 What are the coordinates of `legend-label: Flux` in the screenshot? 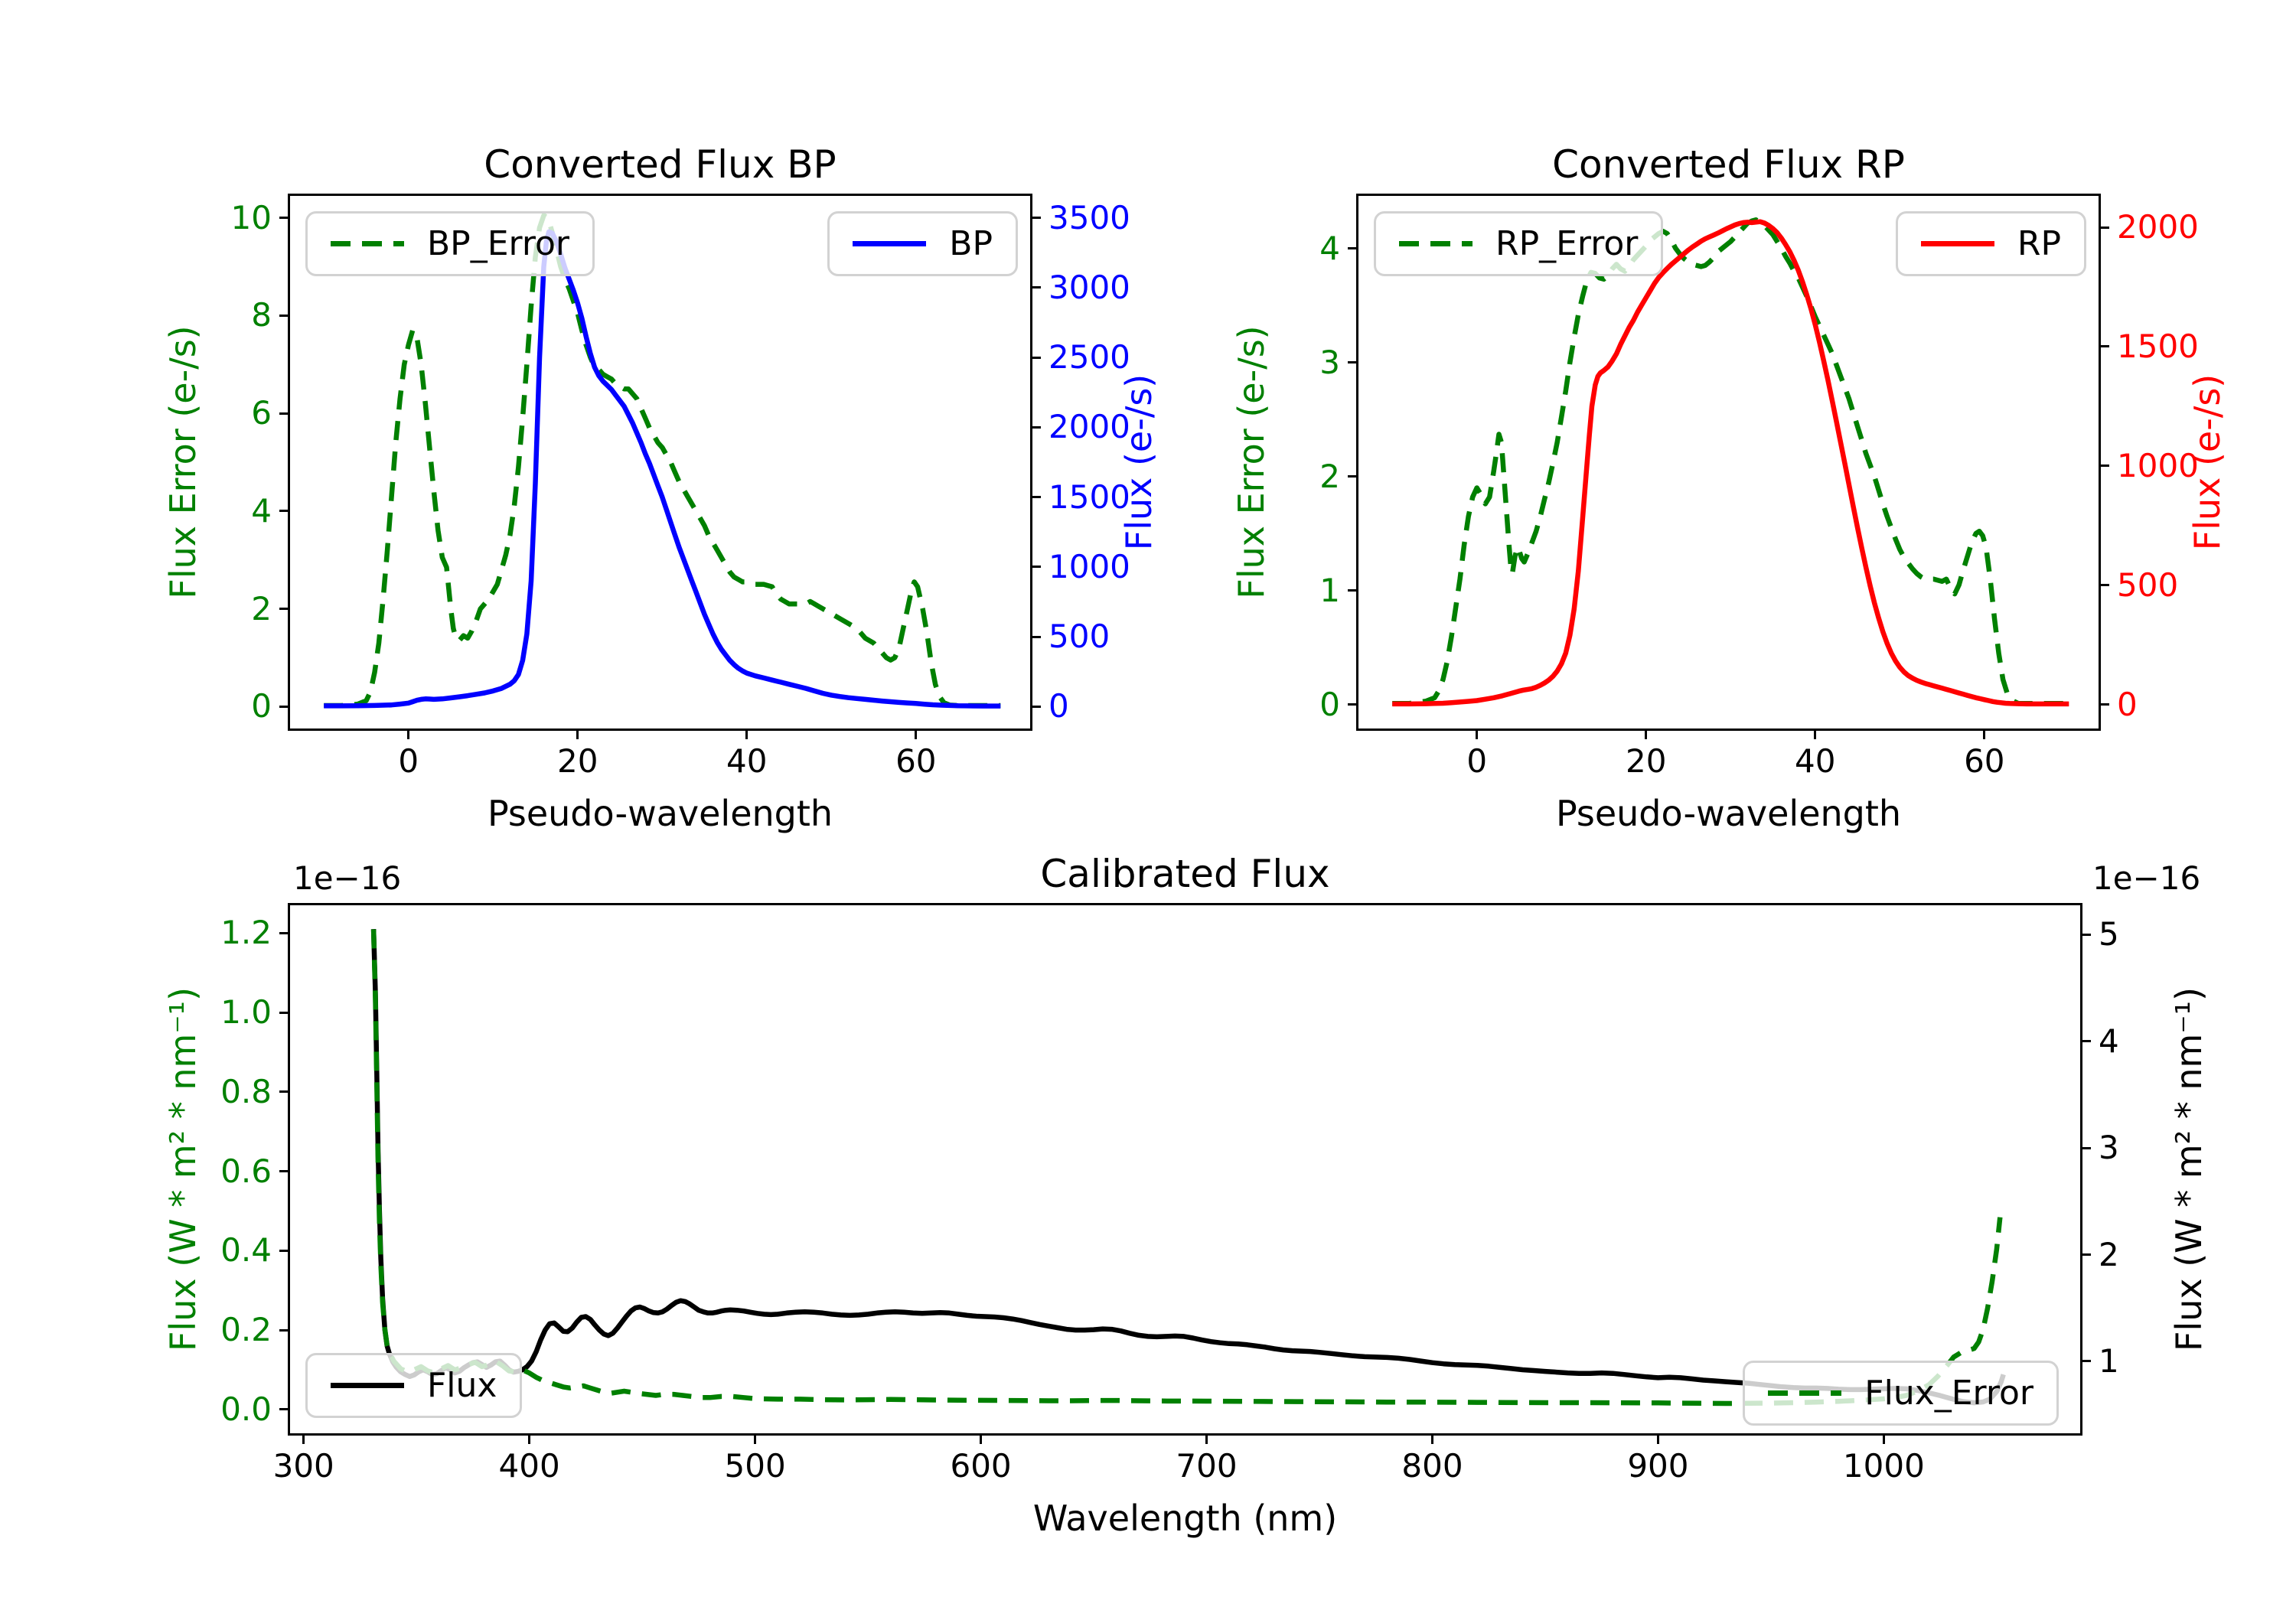 It's located at (462, 1385).